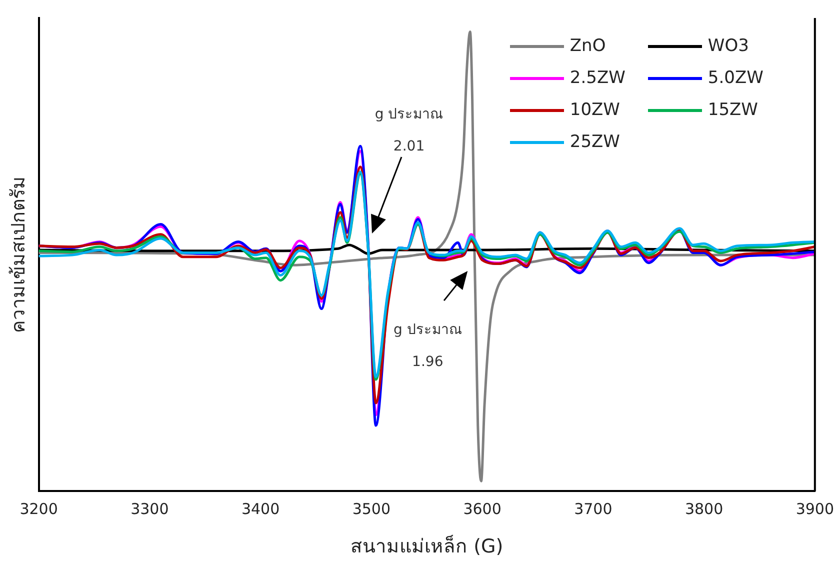 Image resolution: width=837 pixels, height=567 pixels. What do you see at coordinates (733, 110) in the screenshot?
I see `legend-label: 15ZW` at bounding box center [733, 110].